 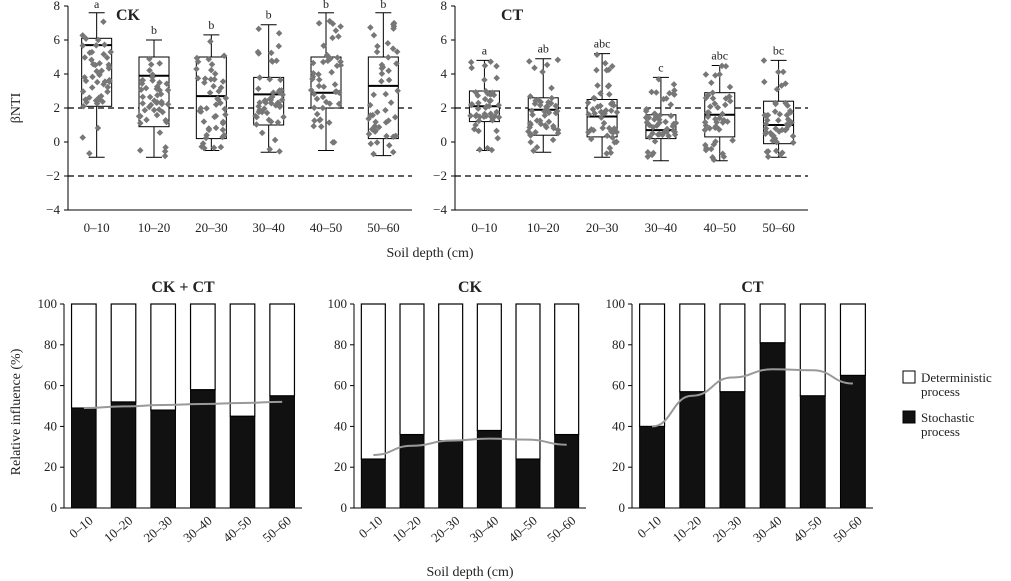 What do you see at coordinates (543, 49) in the screenshot?
I see `significance-letter: ab` at bounding box center [543, 49].